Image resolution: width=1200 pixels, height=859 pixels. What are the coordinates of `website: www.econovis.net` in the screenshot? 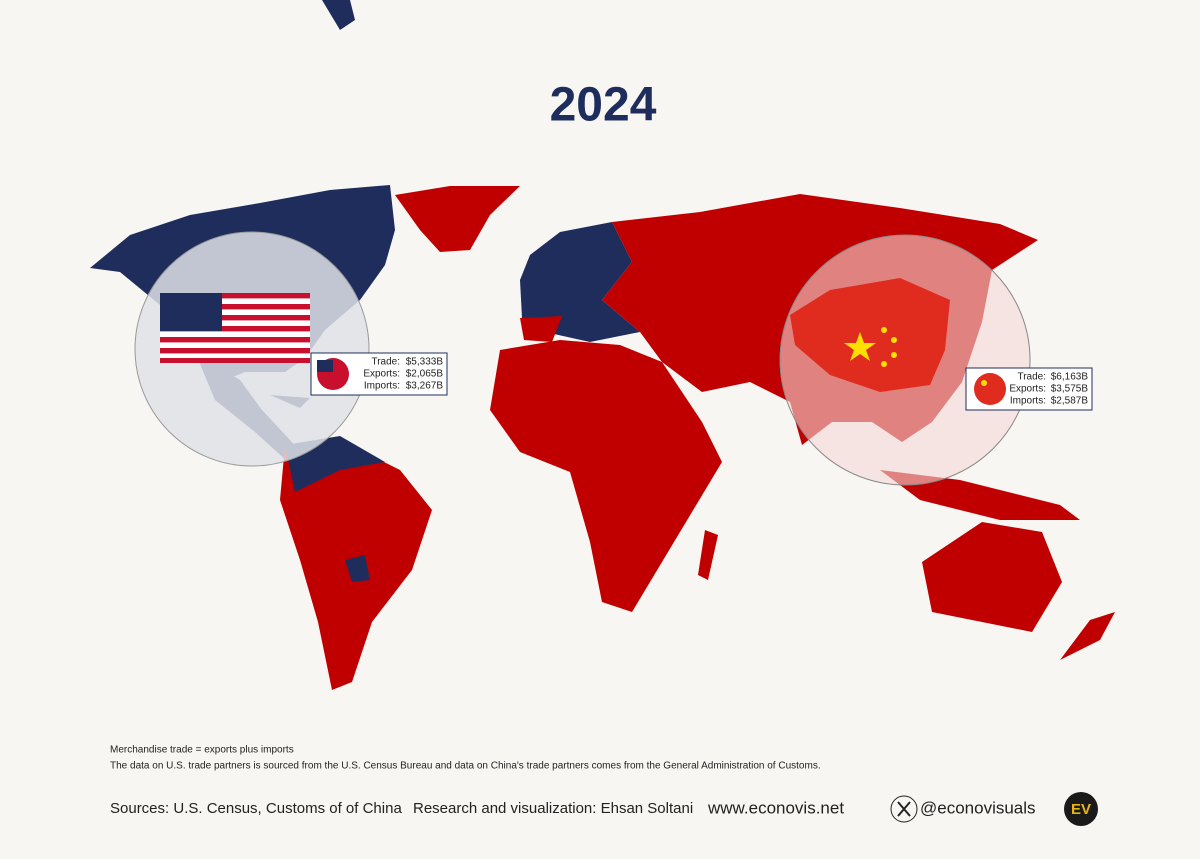 It's located at (775, 807).